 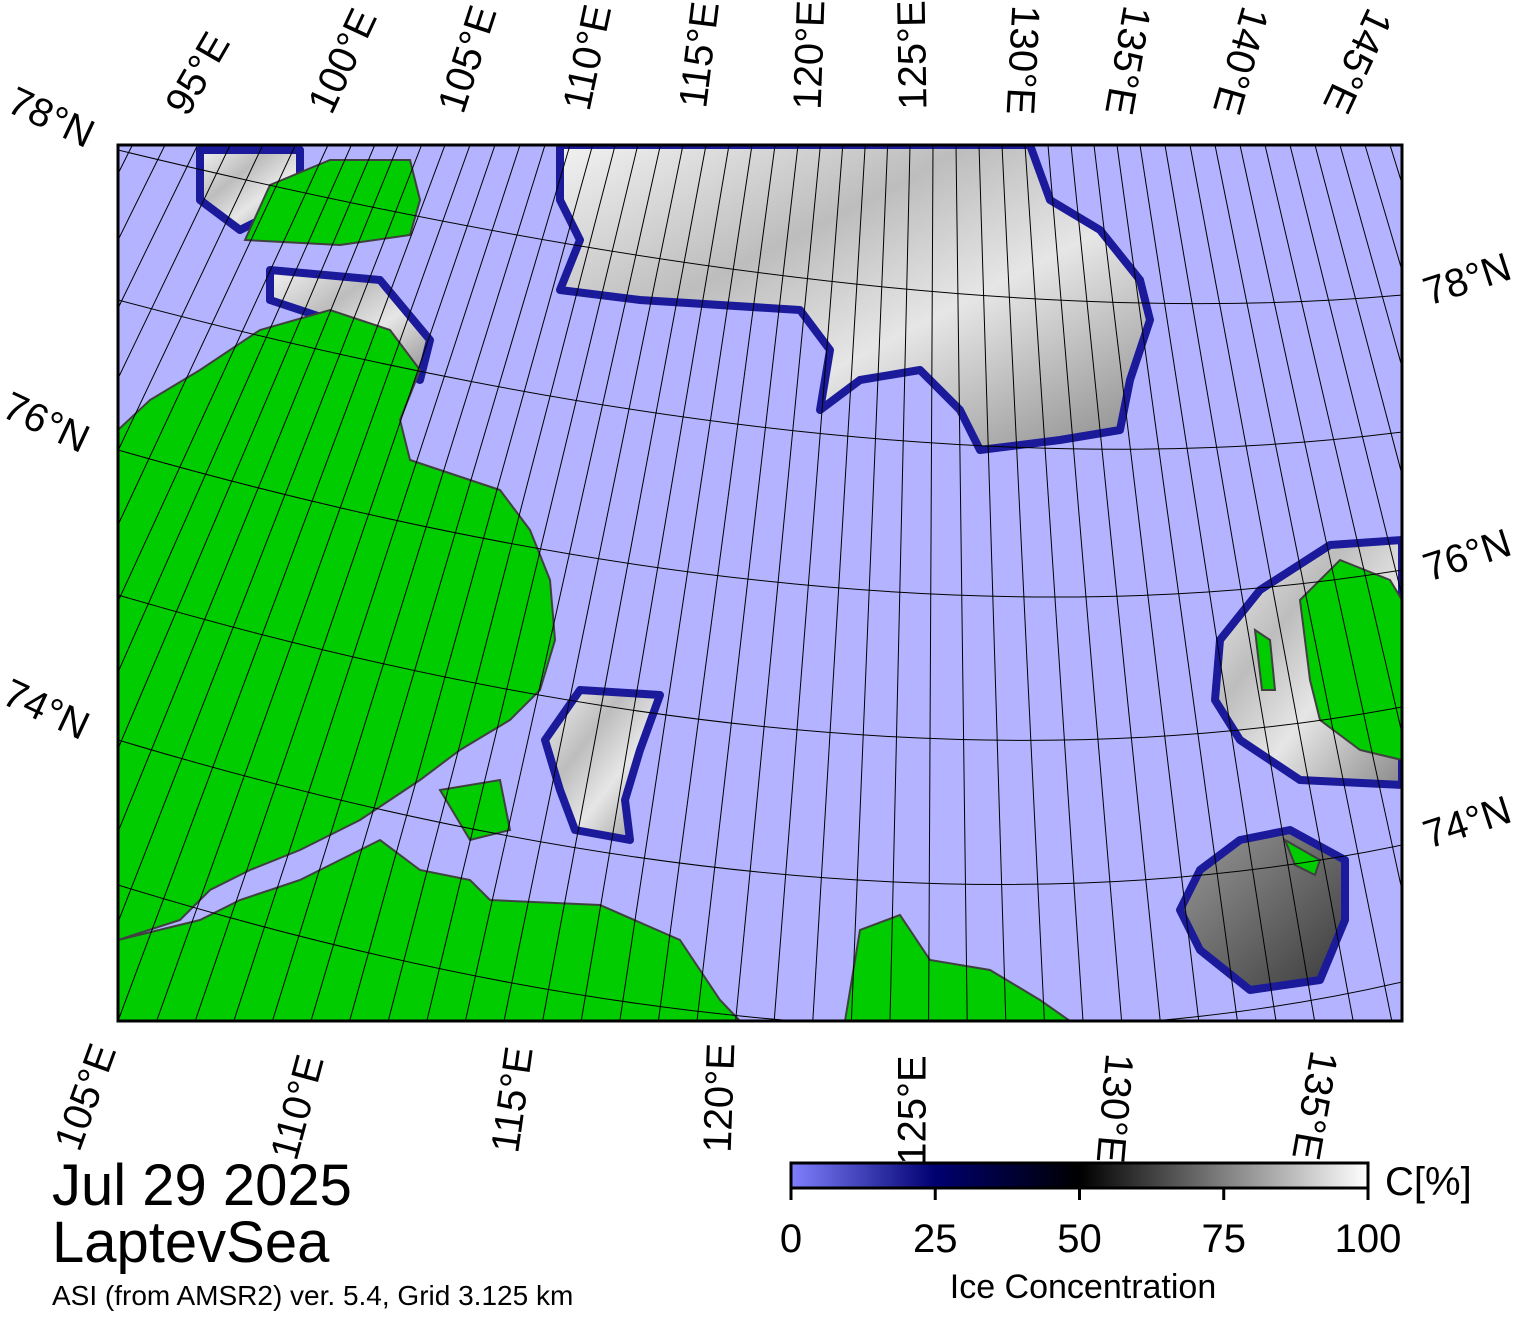 I want to click on colorbar-tick-label: 25, so click(x=935, y=1239).